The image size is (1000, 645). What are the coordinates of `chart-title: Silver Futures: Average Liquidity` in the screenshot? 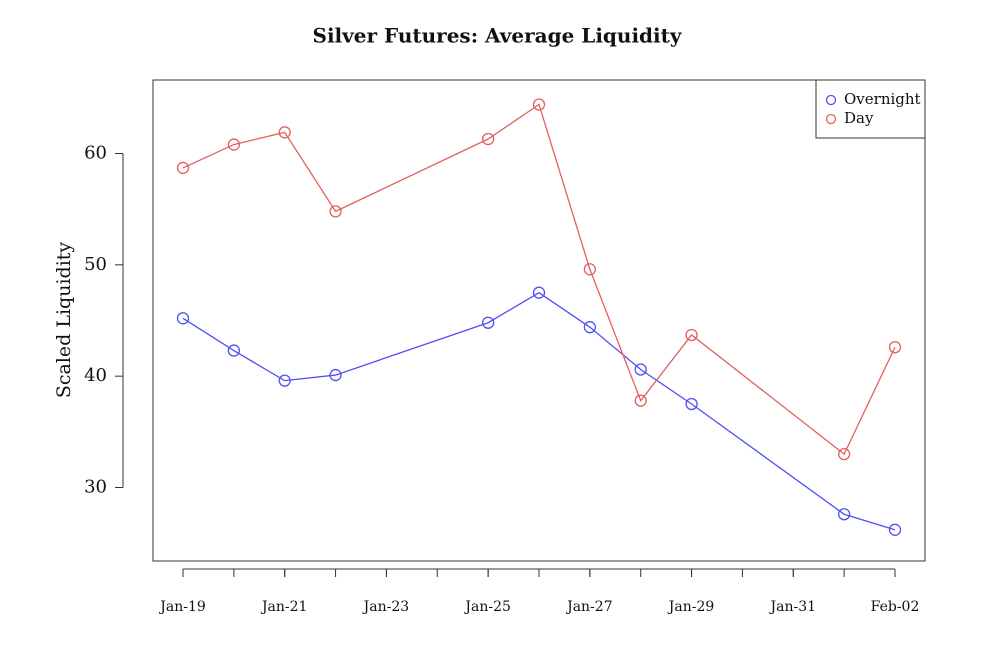 It's located at (498, 36).